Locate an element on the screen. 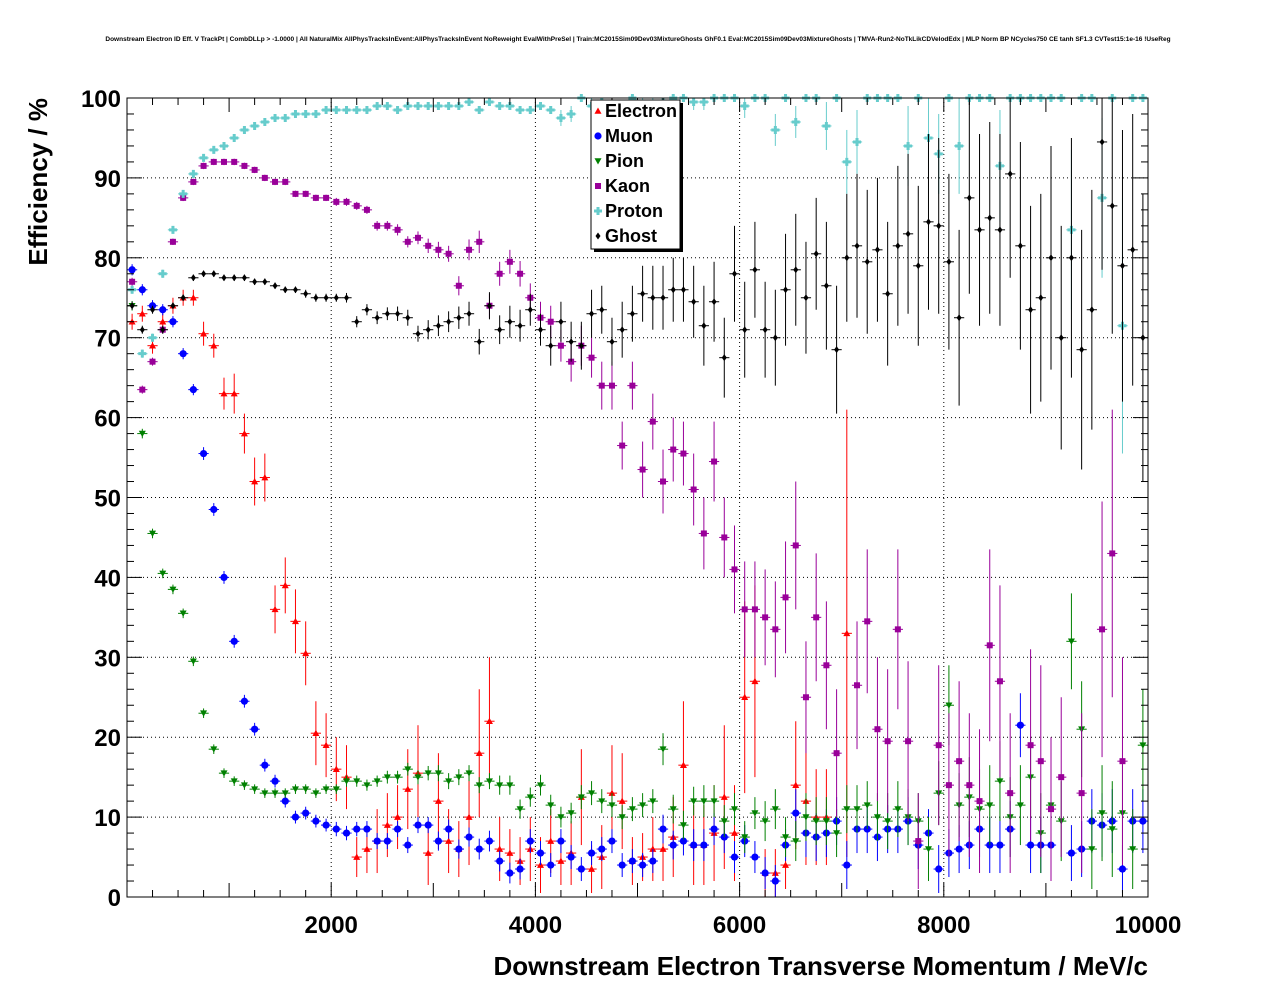  legend-marker is located at coordinates (598, 211).